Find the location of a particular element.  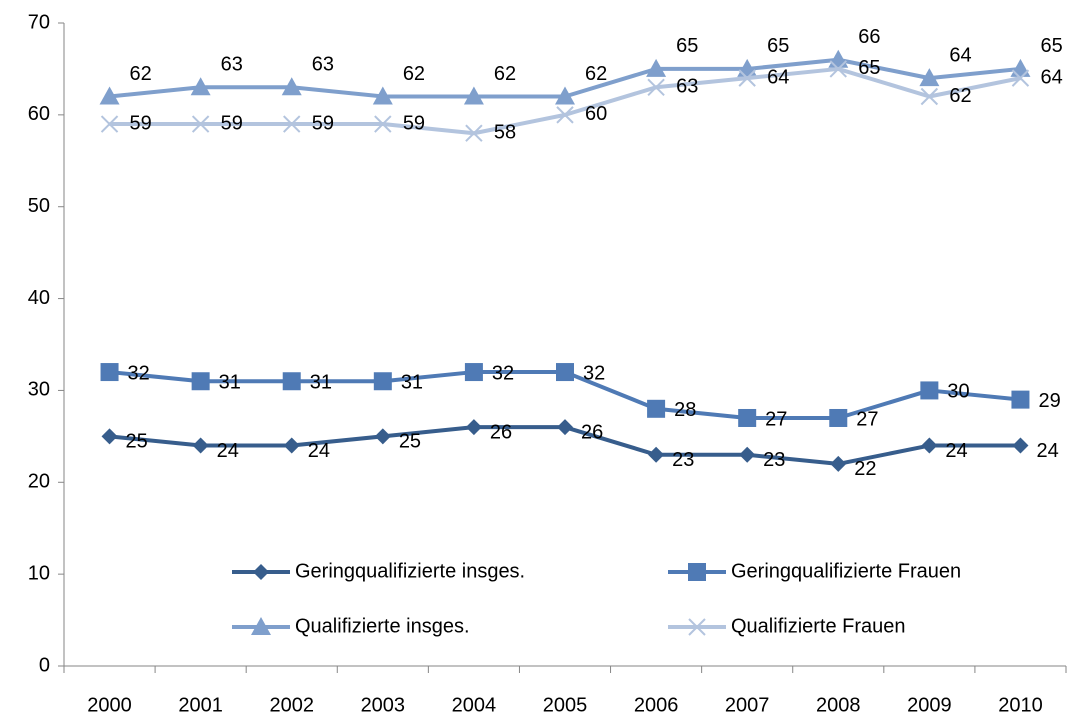

data-label: 29 is located at coordinates (1049, 401).